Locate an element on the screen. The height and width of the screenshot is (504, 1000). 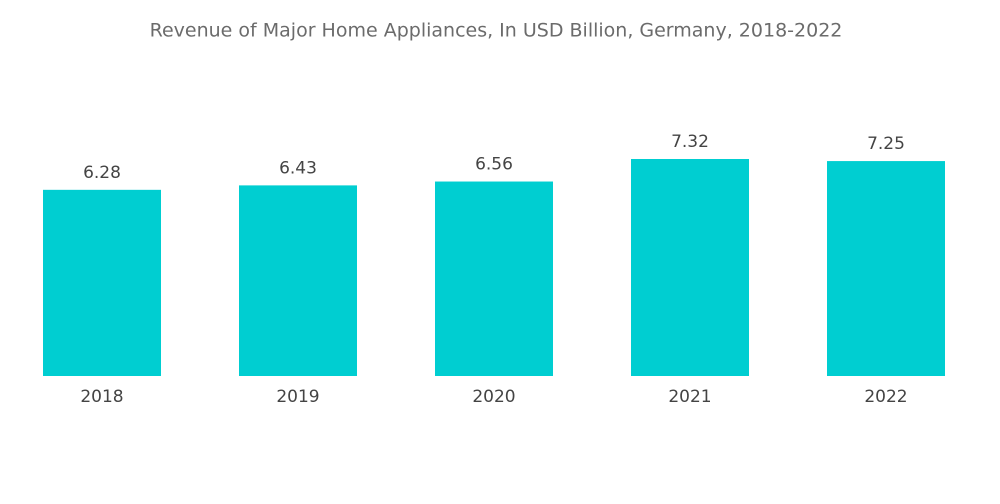
x-tick-label: 2019 is located at coordinates (297, 397).